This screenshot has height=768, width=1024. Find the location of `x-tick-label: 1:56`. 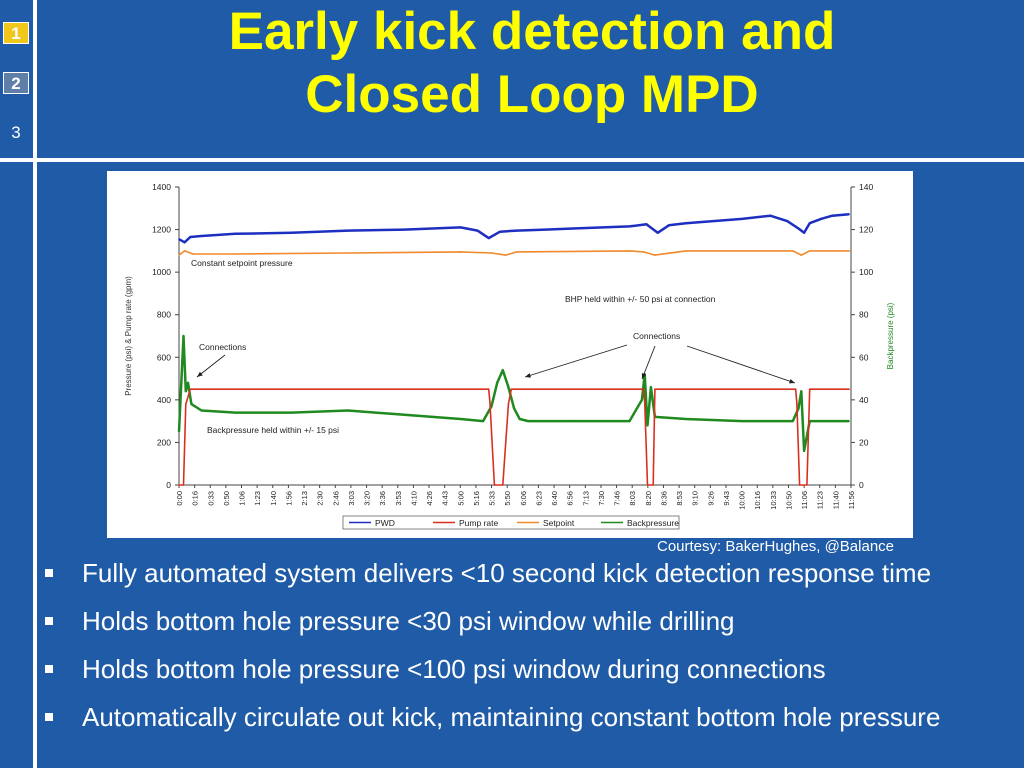

x-tick-label: 1:56 is located at coordinates (288, 498).